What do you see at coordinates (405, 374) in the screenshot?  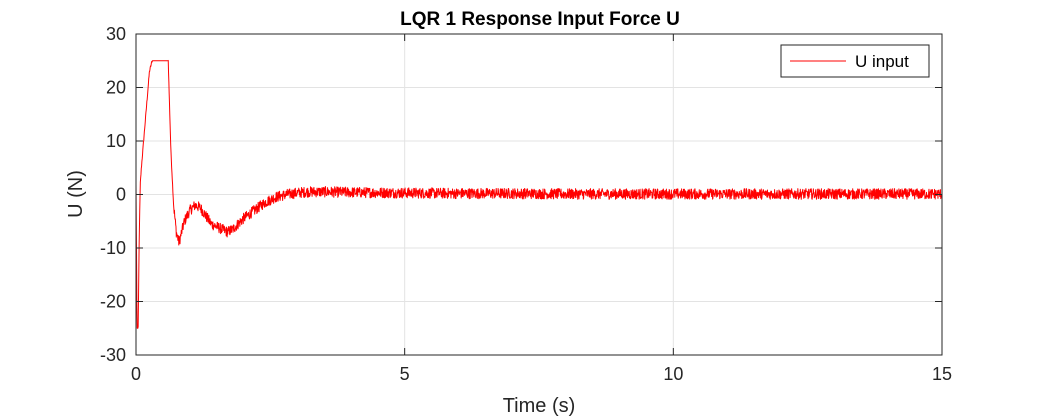 I see `x-tick-label: 5` at bounding box center [405, 374].